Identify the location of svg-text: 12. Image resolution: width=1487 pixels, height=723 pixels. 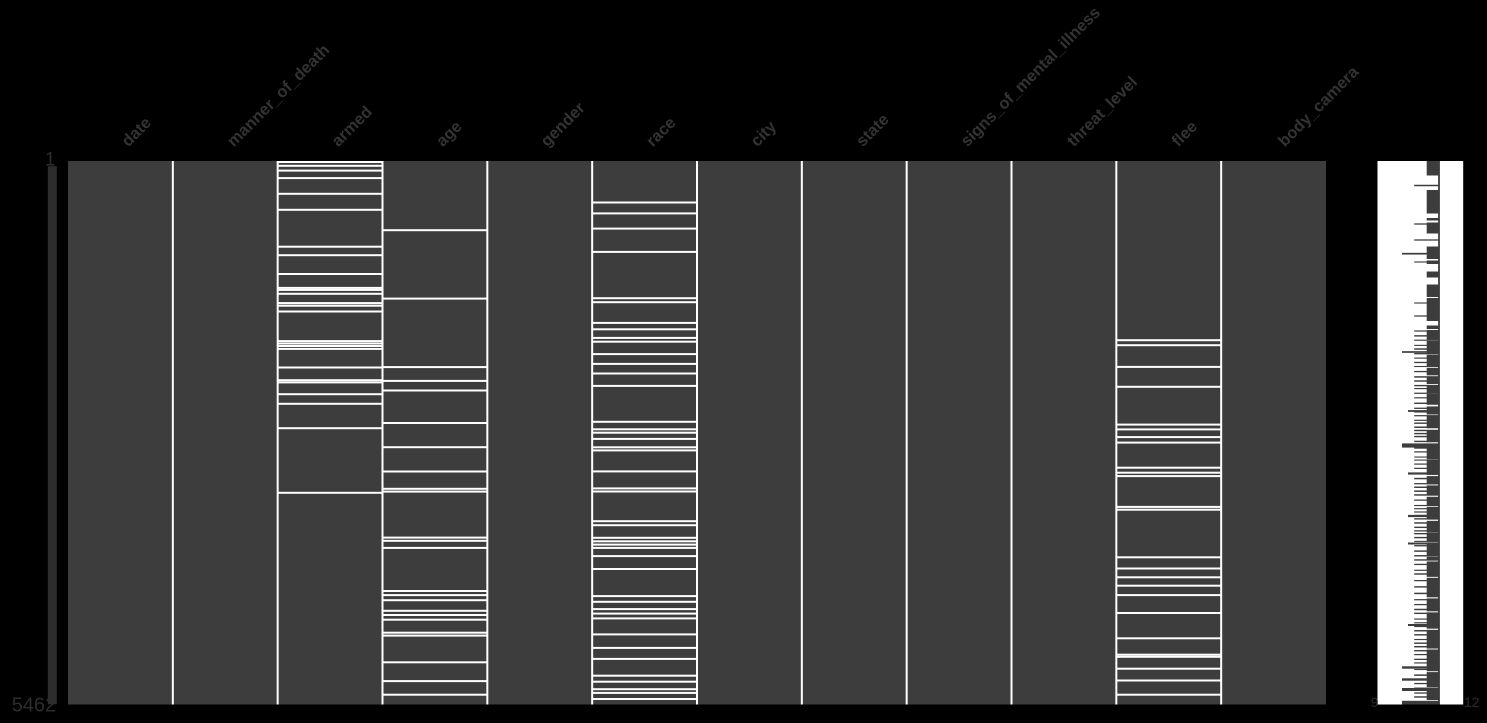
(1472, 702).